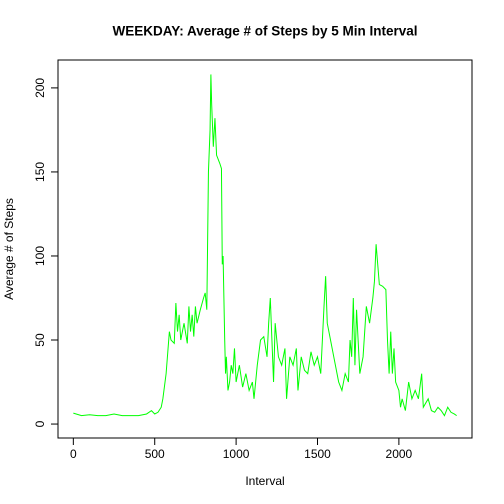 The image size is (504, 504). I want to click on x-tick-label: 2000, so click(399, 454).